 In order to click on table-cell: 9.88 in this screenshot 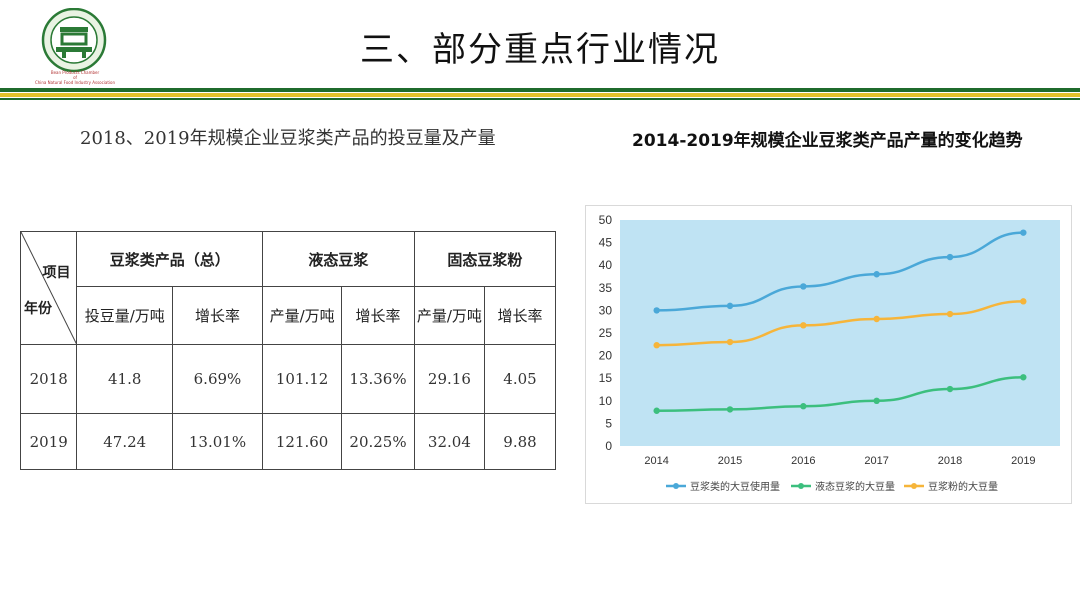, I will do `click(520, 441)`.